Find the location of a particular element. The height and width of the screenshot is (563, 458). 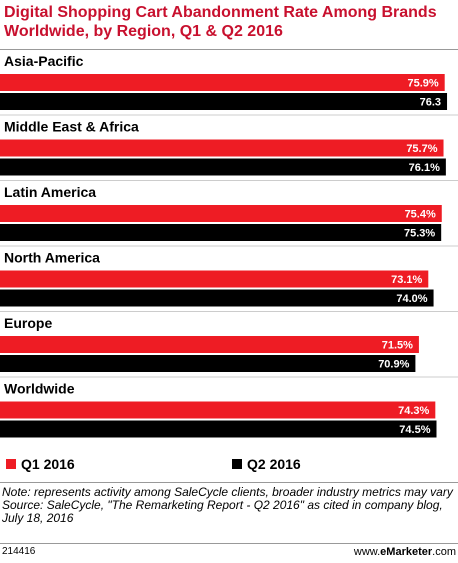

bar-q1-asia-pacific is located at coordinates (222, 82).